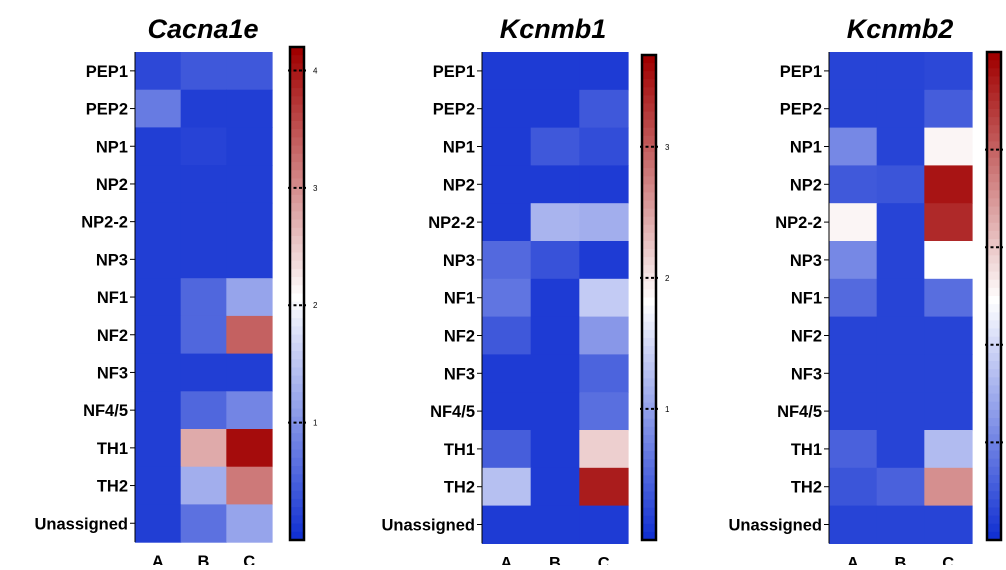 Image resolution: width=1006 pixels, height=570 pixels. Describe the element at coordinates (112, 487) in the screenshot. I see `row-label: TH2` at that location.